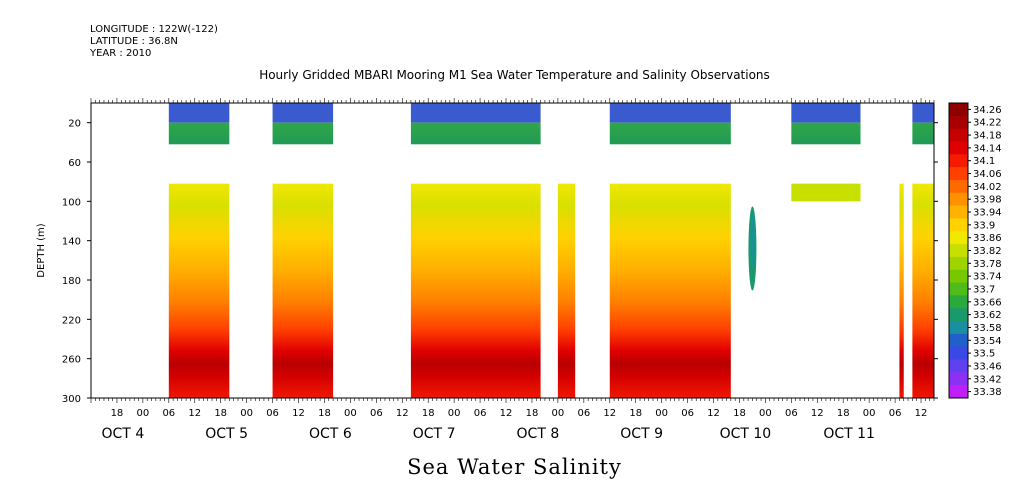 The height and width of the screenshot is (504, 1009). I want to click on y-tick-label: 100, so click(71, 202).